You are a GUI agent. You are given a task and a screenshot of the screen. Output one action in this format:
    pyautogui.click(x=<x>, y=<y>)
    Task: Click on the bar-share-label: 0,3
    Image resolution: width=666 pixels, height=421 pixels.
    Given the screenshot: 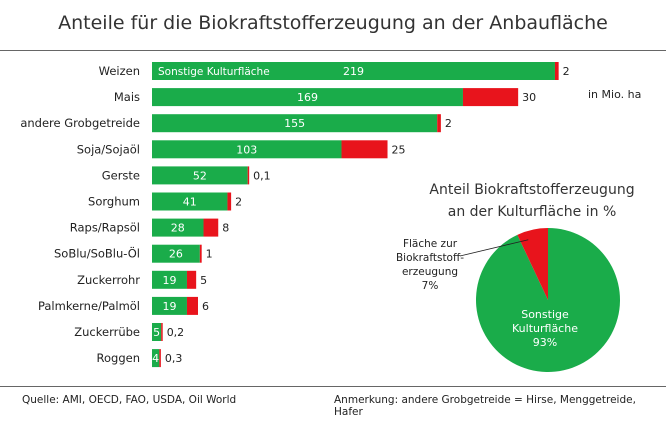 What is the action you would take?
    pyautogui.click(x=174, y=358)
    